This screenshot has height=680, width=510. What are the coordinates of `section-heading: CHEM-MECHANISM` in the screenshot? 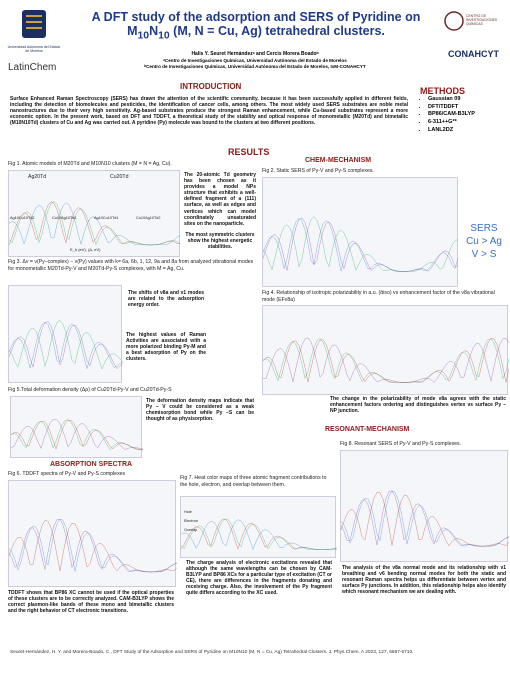 It's located at (338, 160).